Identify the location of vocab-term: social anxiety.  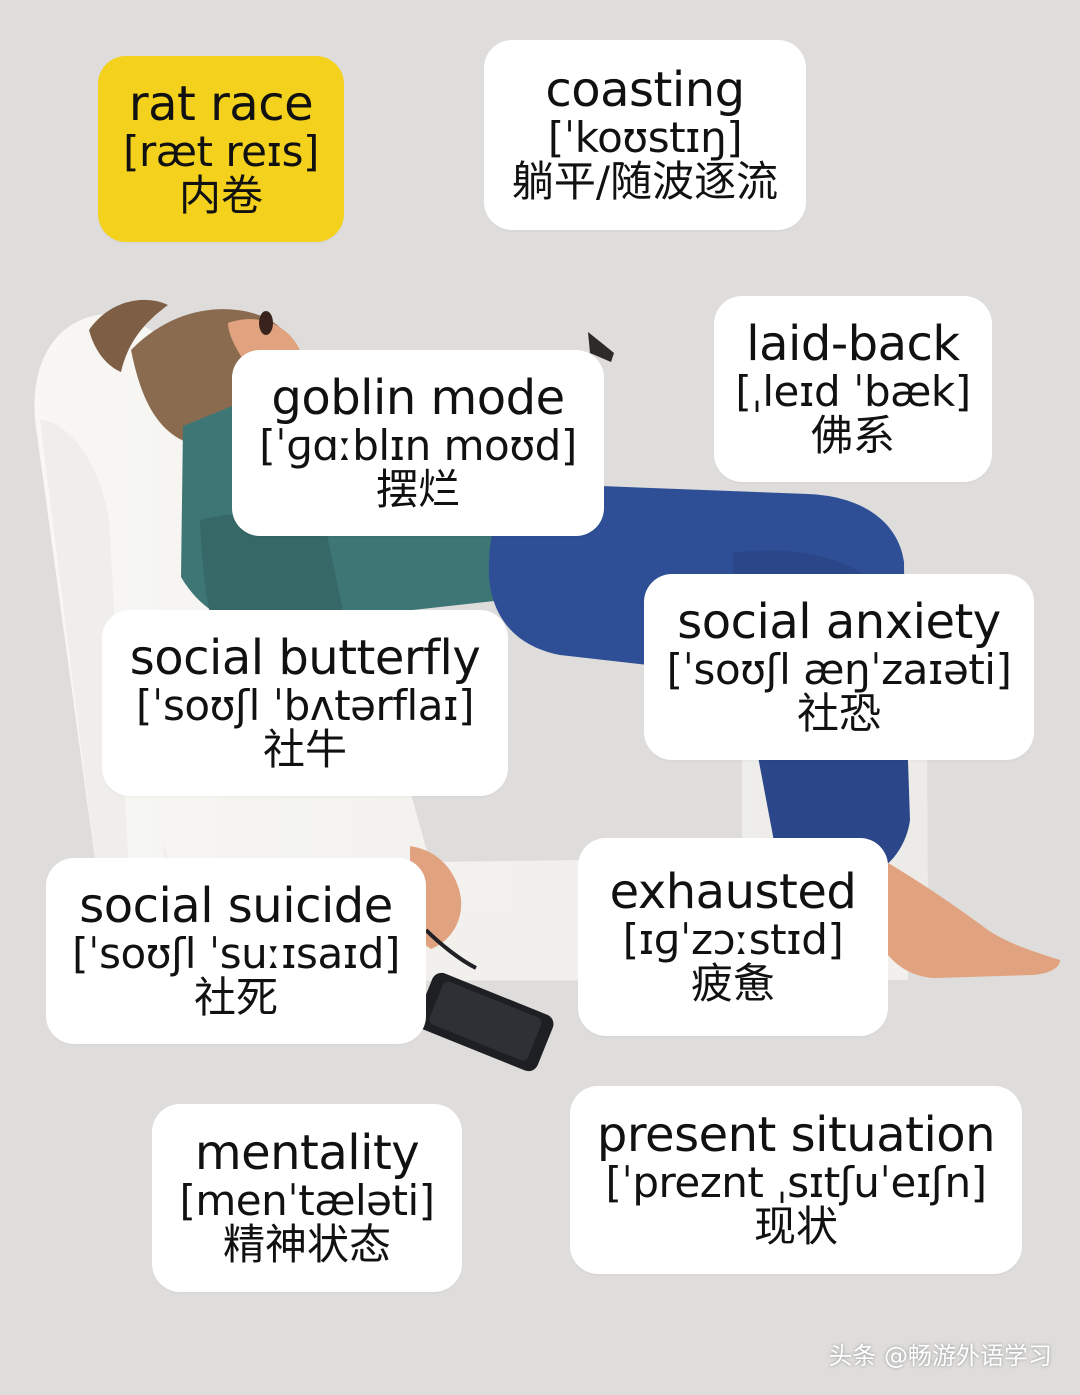
(839, 622).